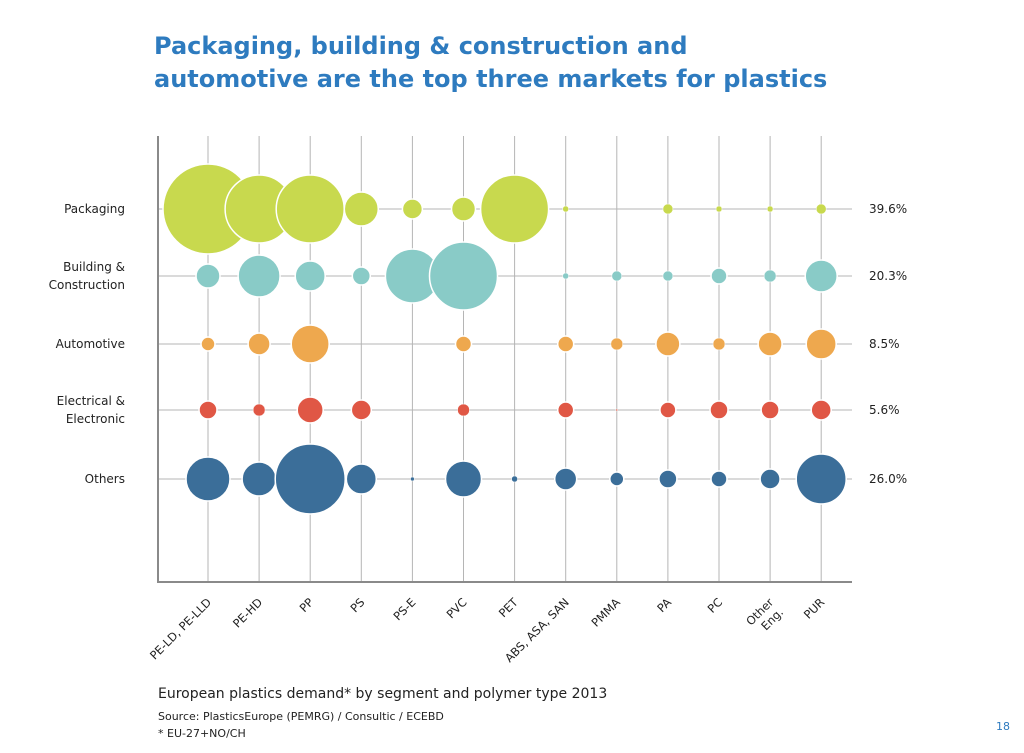 The height and width of the screenshot is (753, 1024). I want to click on row-share-label: 20.3%, so click(888, 276).